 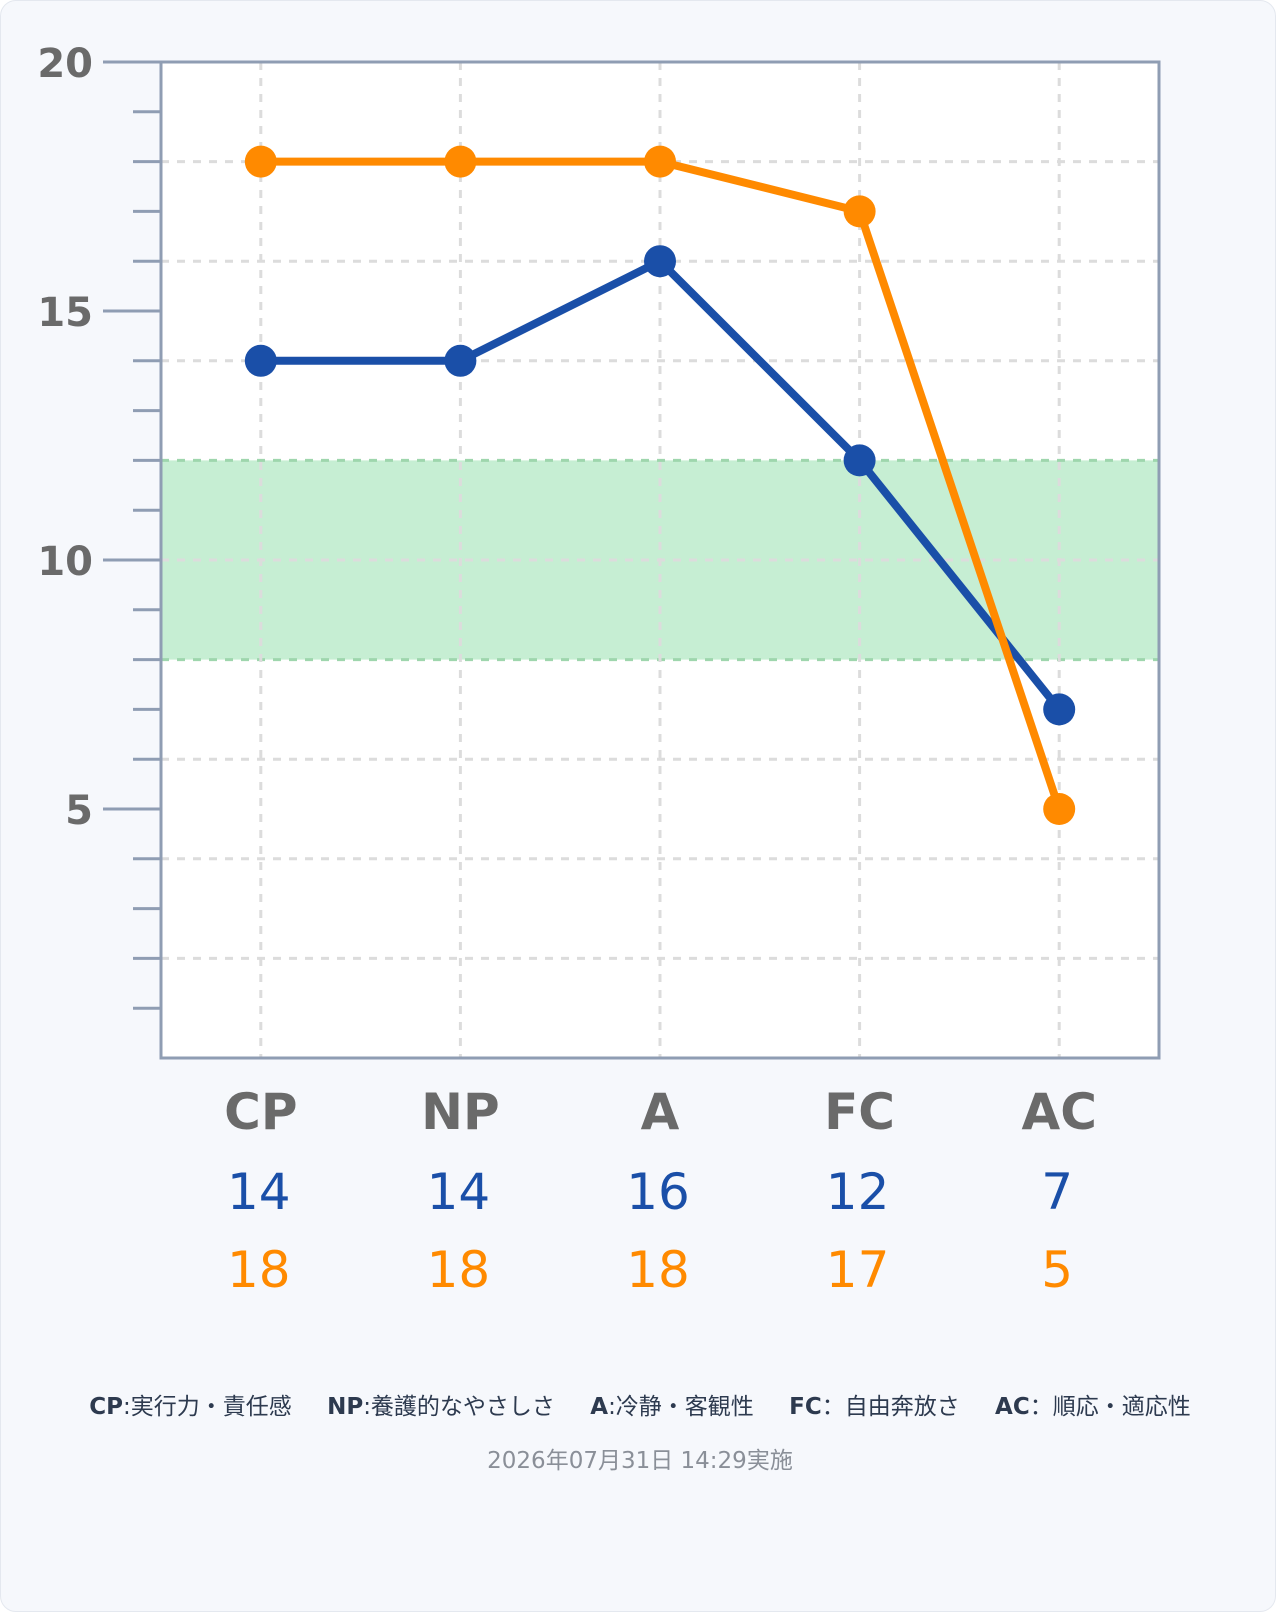 What do you see at coordinates (190, 1407) in the screenshot?
I see `legend-item-cp: CP:実行力・責任感` at bounding box center [190, 1407].